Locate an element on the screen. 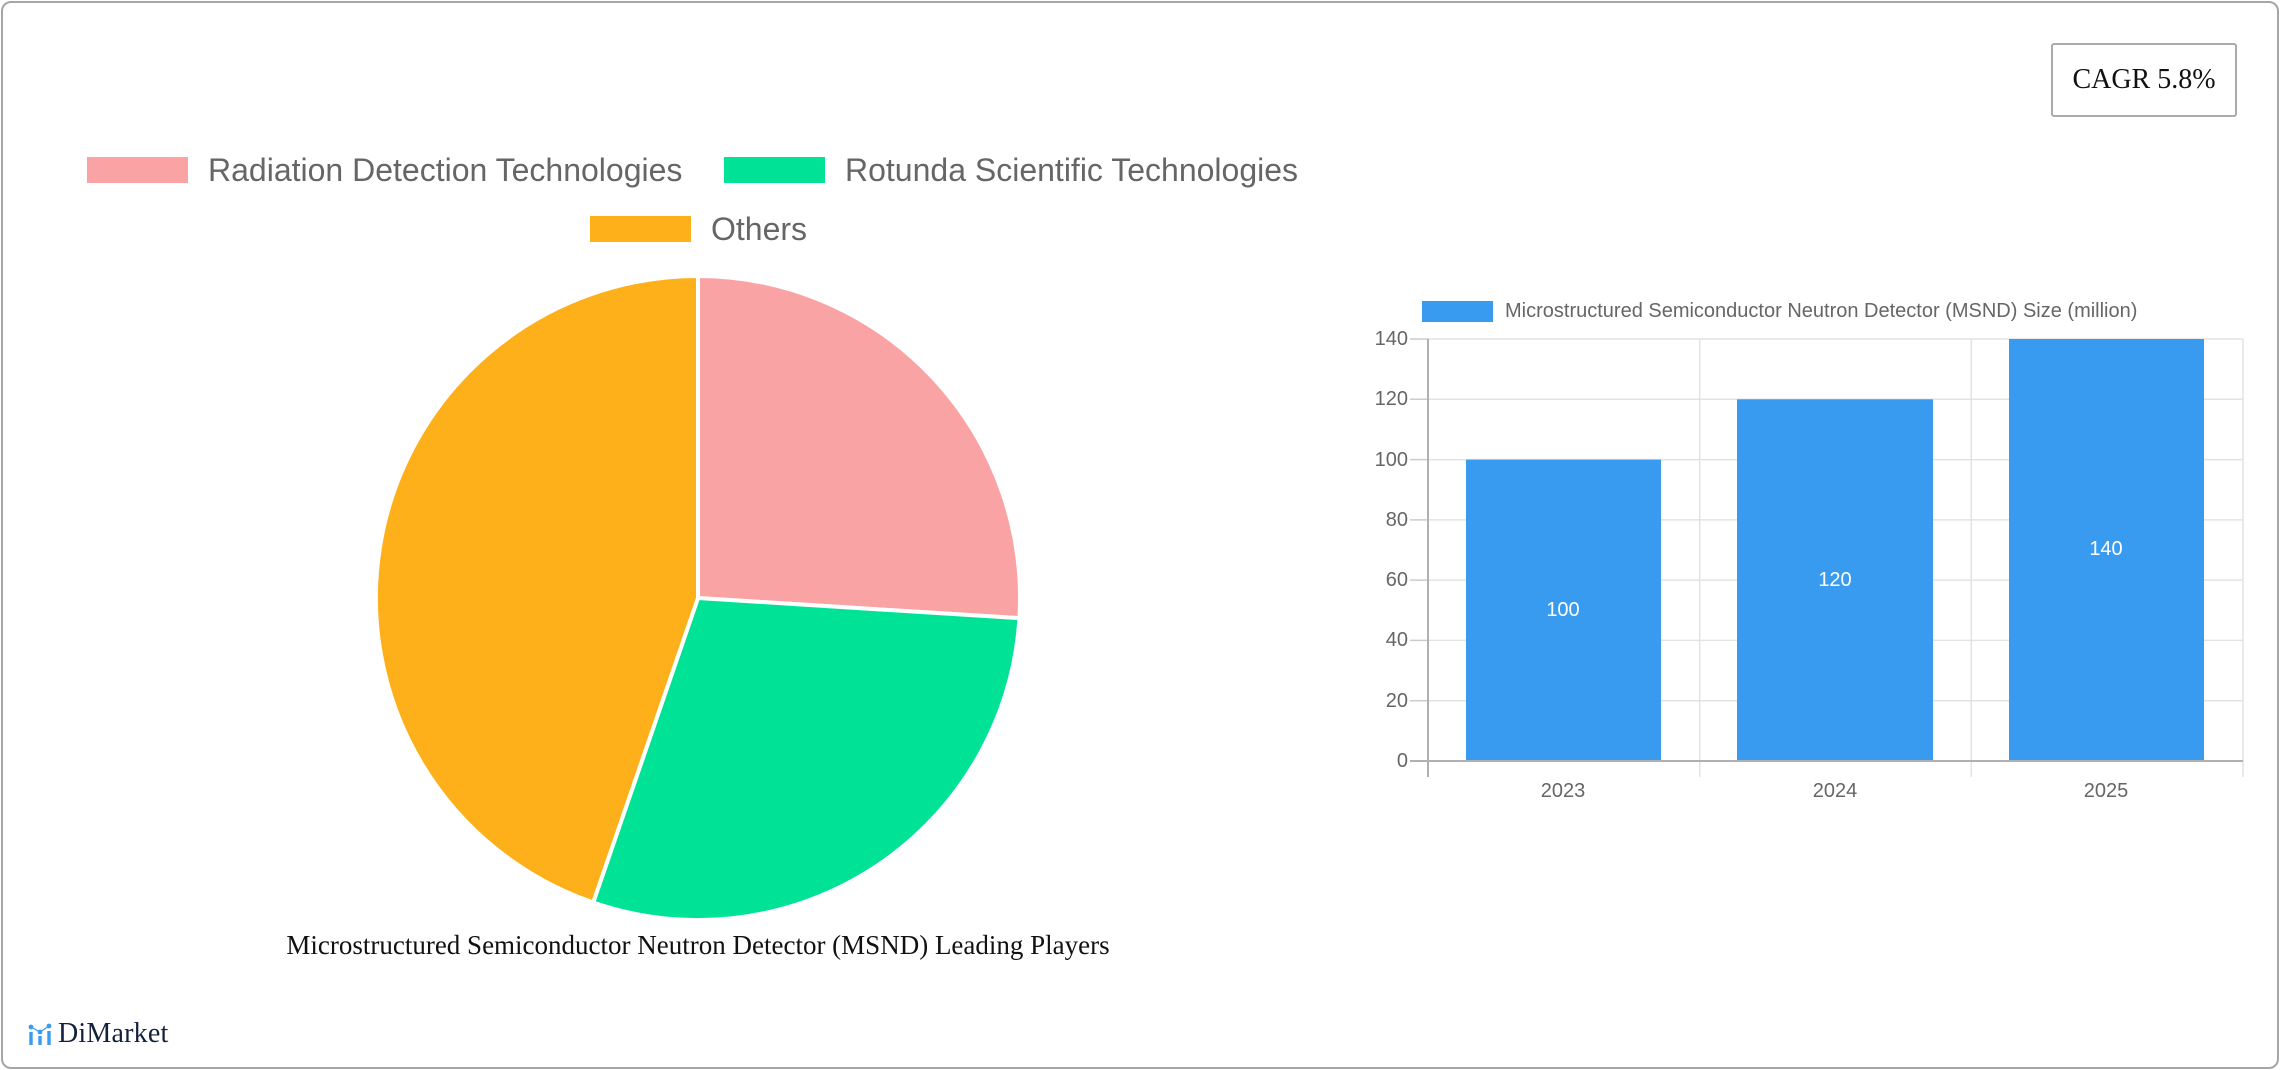 This screenshot has width=2280, height=1070. legend-swatch-green is located at coordinates (774, 170).